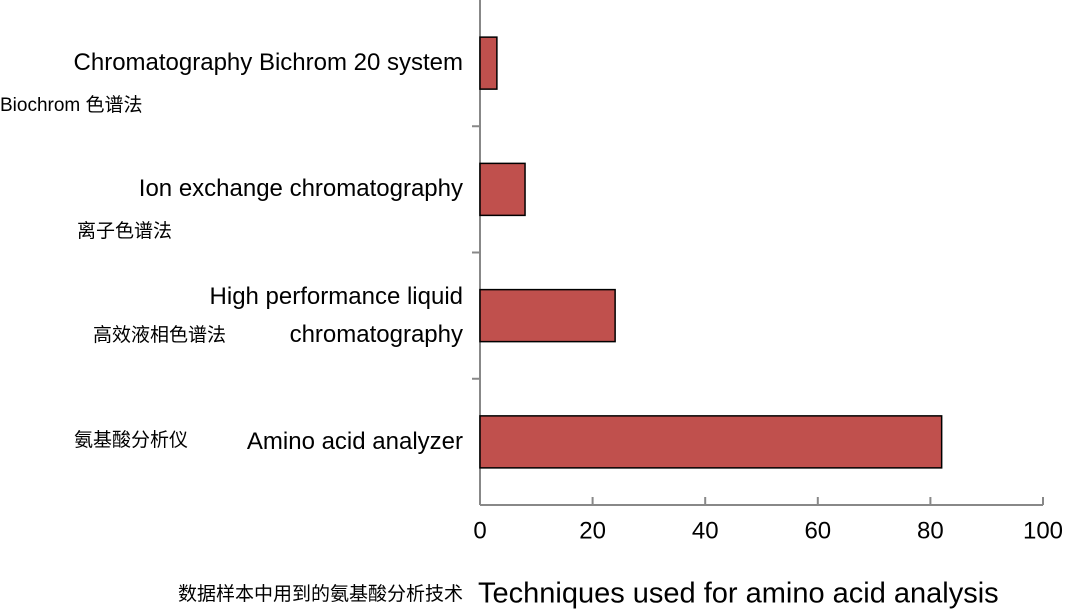 This screenshot has width=1080, height=615. I want to click on x-tick-label: 0, so click(479, 530).